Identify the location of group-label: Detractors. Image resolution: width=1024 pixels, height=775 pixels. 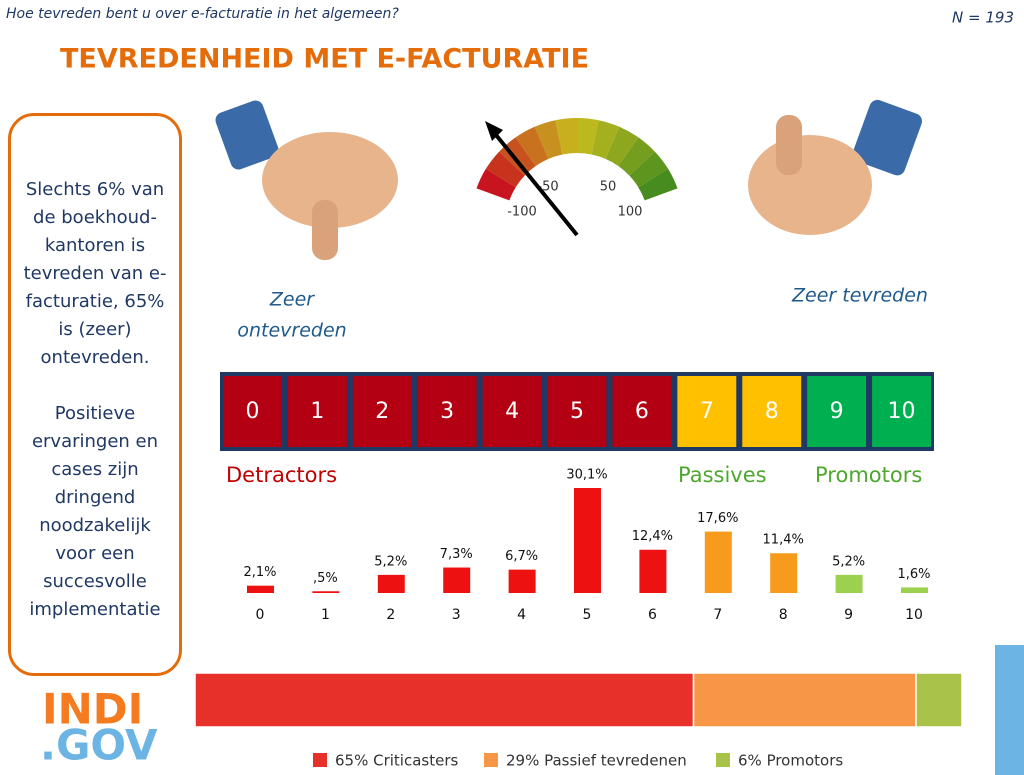
(281, 475).